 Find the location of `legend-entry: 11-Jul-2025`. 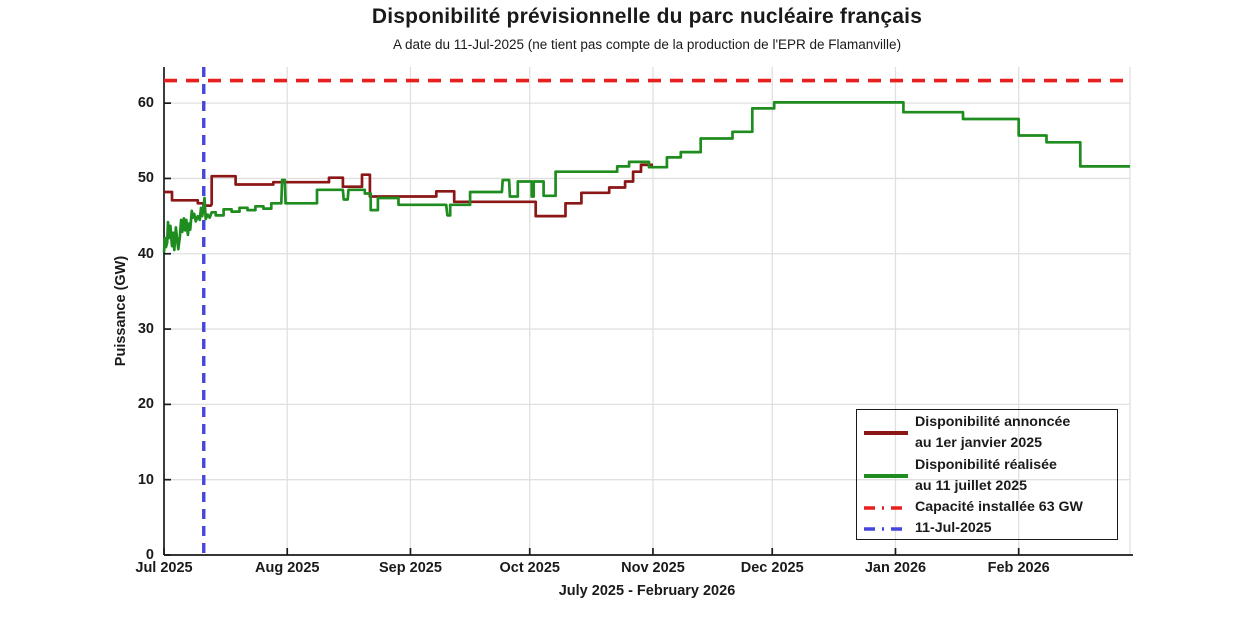

legend-entry: 11-Jul-2025 is located at coordinates (990, 528).